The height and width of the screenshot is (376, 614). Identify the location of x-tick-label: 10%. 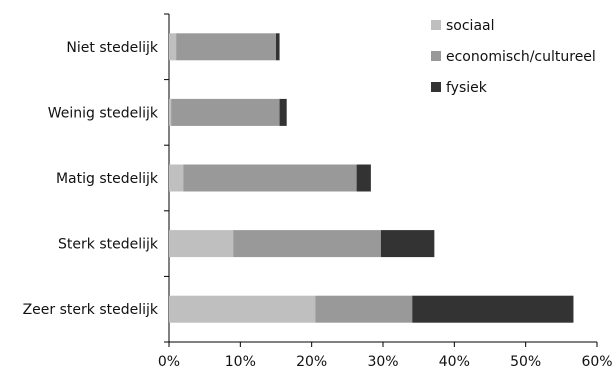
(240, 362).